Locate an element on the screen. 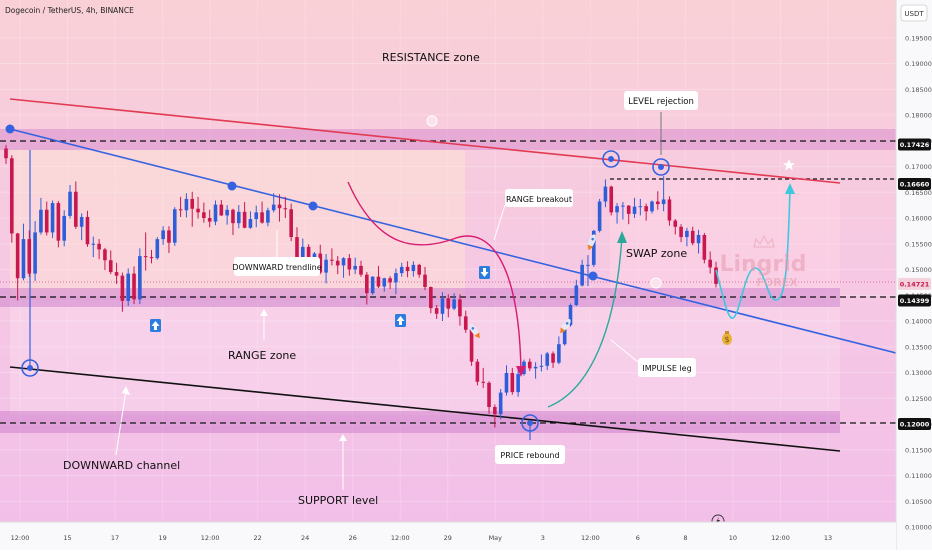 The image size is (932, 554). currency-badge is located at coordinates (914, 13).